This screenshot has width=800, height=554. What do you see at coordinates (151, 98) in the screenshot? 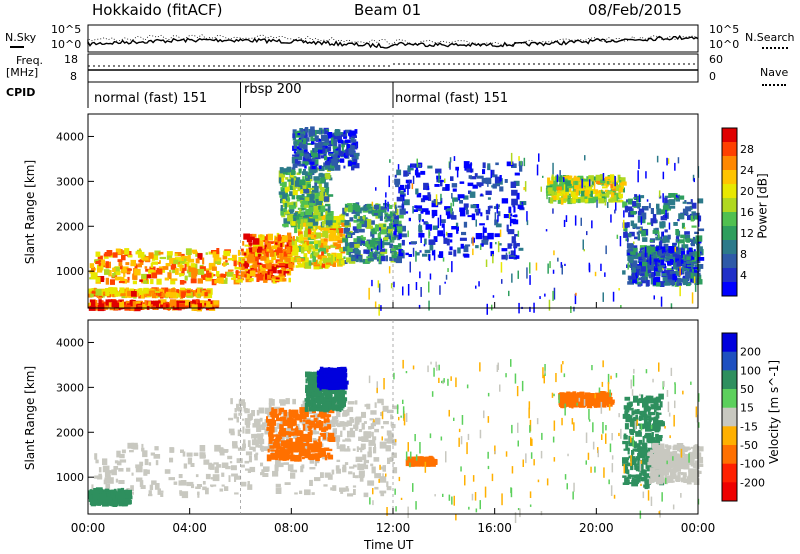
I see `cpid-segment-1: normal (fast) 151` at bounding box center [151, 98].